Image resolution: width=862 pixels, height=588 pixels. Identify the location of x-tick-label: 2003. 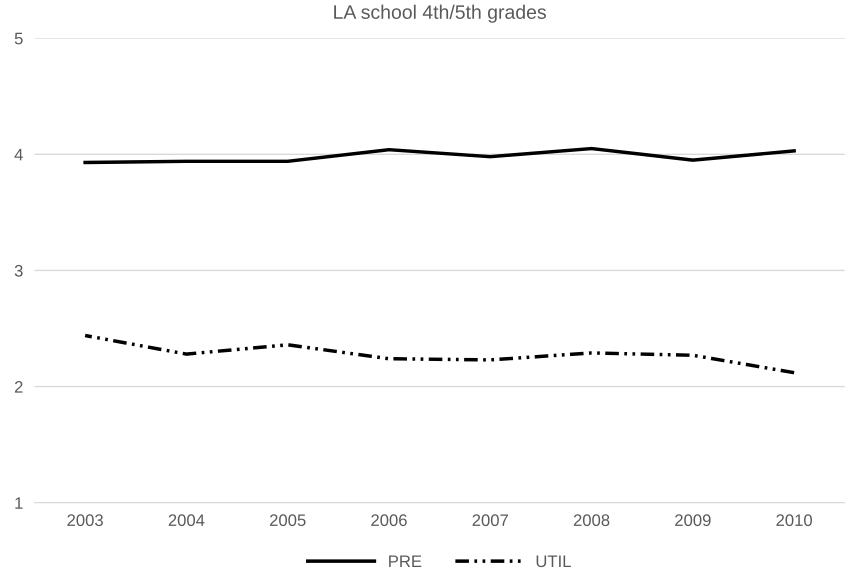
(85, 520).